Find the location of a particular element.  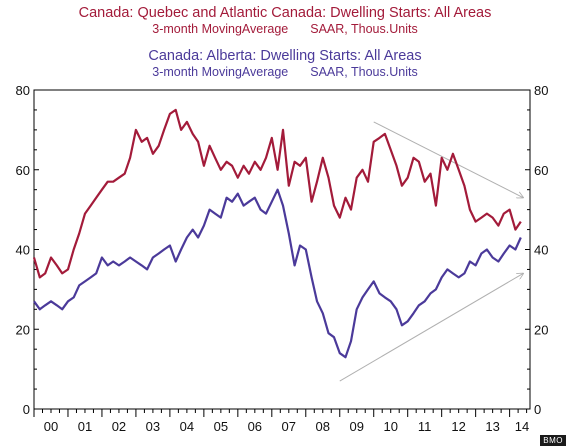

x-tick-label: 09 is located at coordinates (357, 426).